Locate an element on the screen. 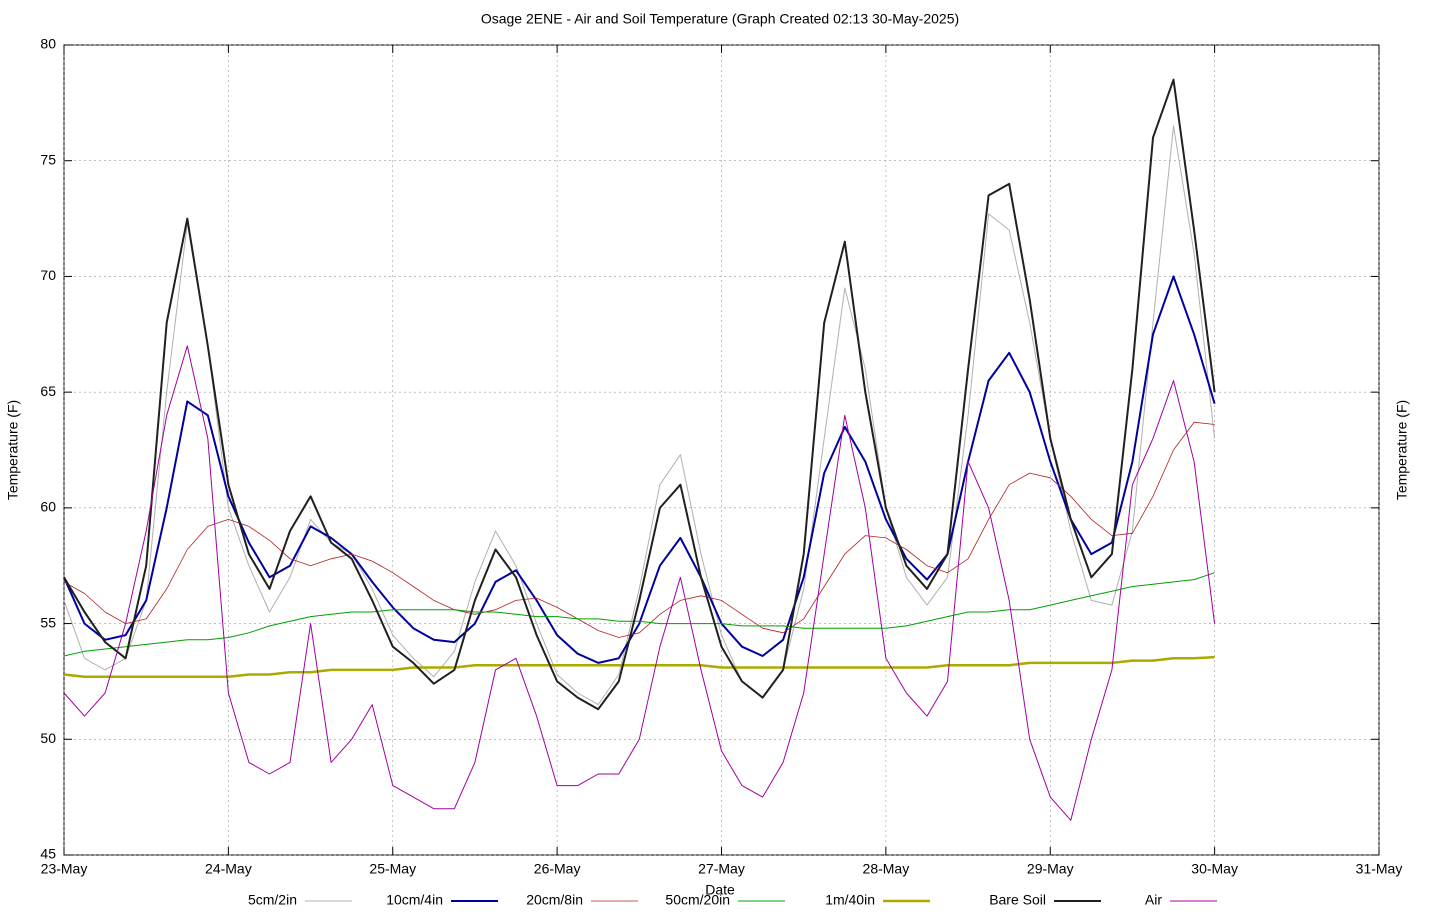 Image resolution: width=1440 pixels, height=920 pixels. x-tick-label: 30-May is located at coordinates (1214, 869).